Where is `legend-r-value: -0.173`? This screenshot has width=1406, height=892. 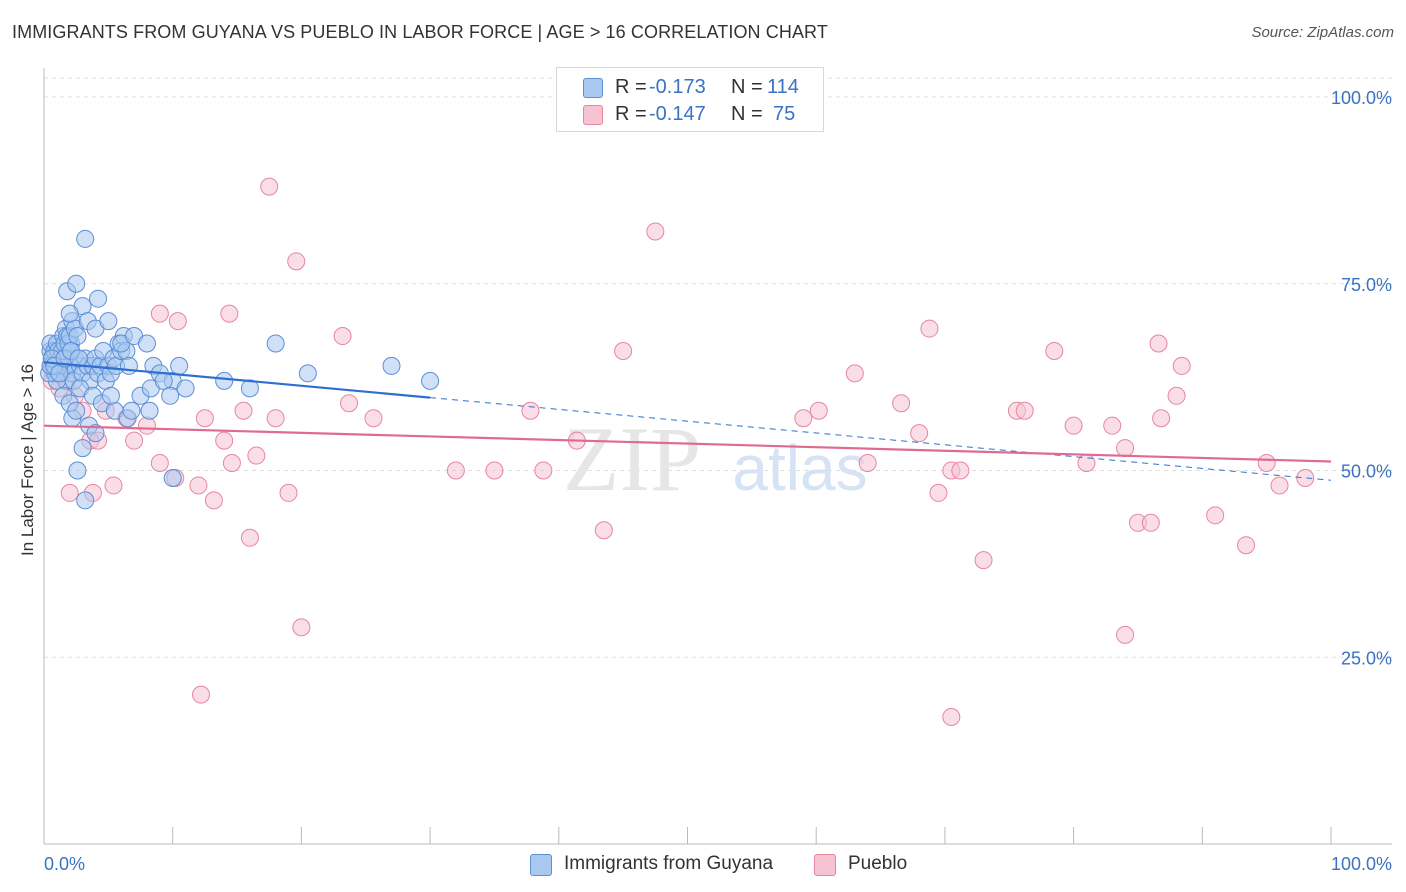 legend-r-value: -0.173 is located at coordinates (677, 87).